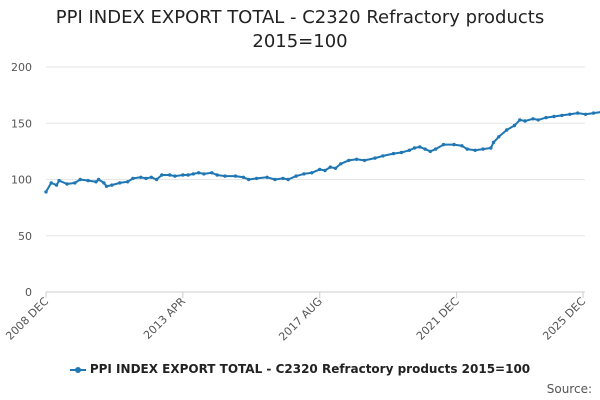  I want to click on source-label: Source:, so click(569, 389).